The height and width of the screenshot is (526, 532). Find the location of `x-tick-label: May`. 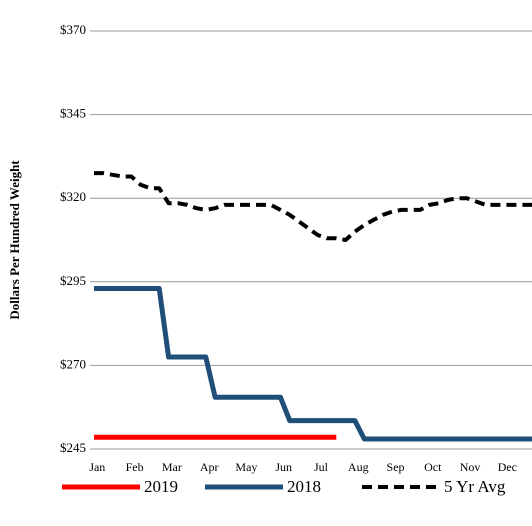

x-tick-label: May is located at coordinates (246, 467).